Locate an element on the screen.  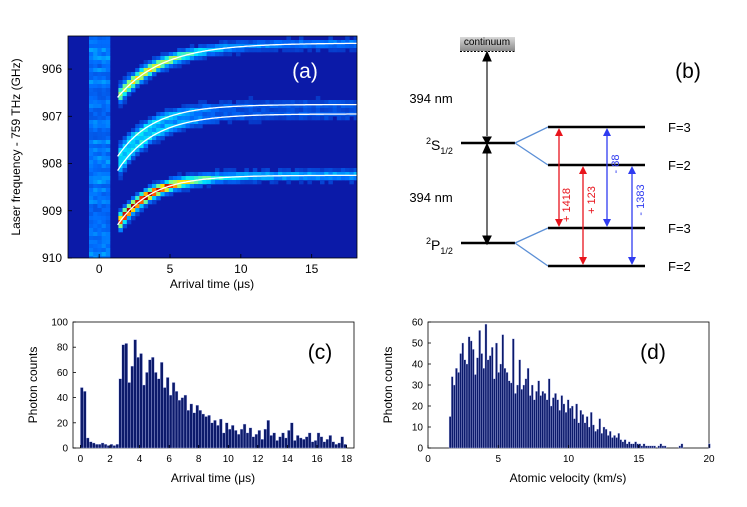
splitting-connectors is located at coordinates (531, 196).